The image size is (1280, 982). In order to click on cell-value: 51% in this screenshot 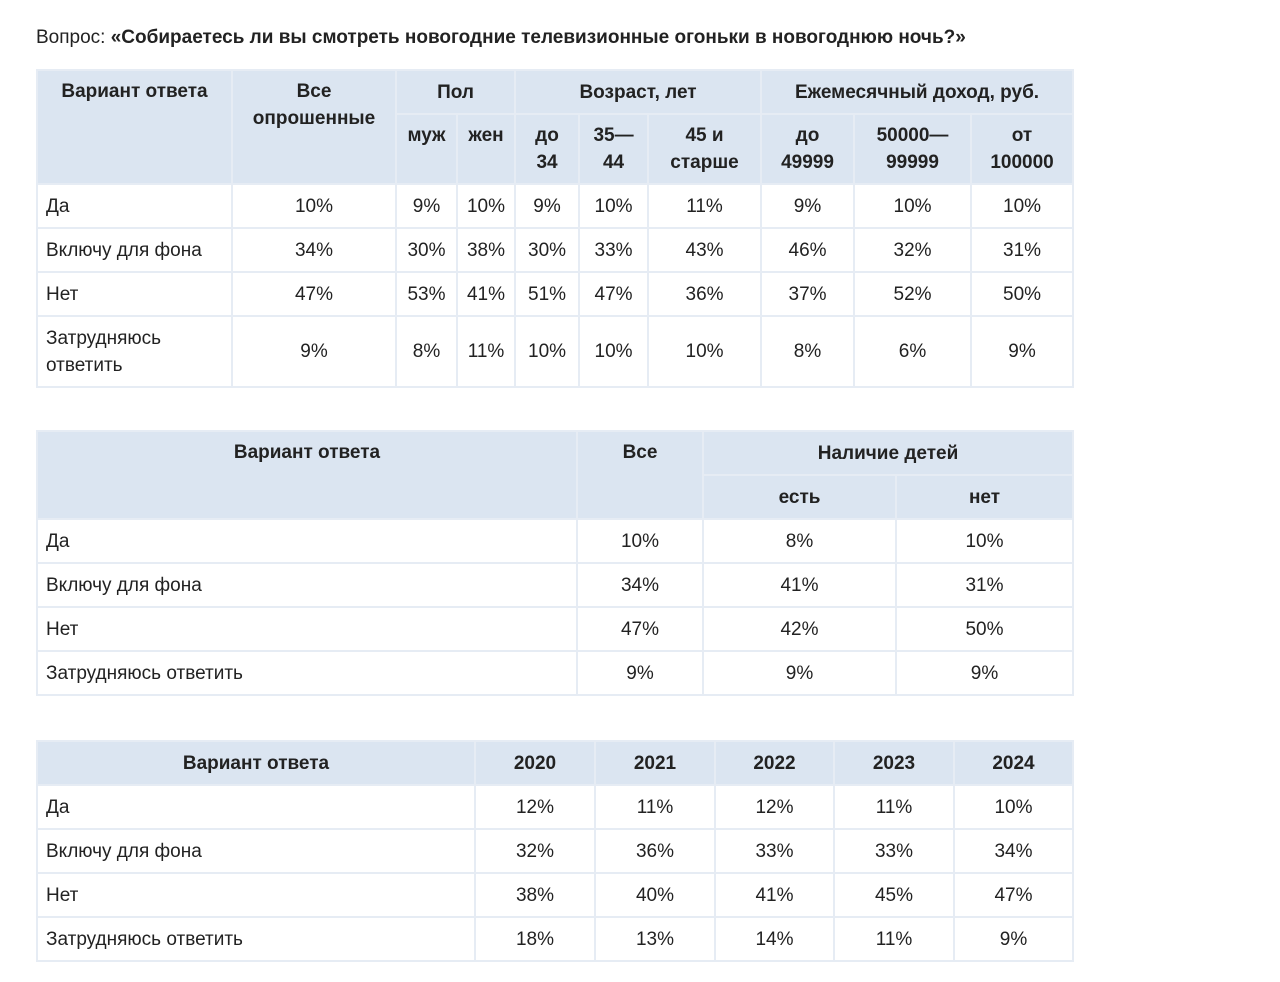, I will do `click(547, 294)`.